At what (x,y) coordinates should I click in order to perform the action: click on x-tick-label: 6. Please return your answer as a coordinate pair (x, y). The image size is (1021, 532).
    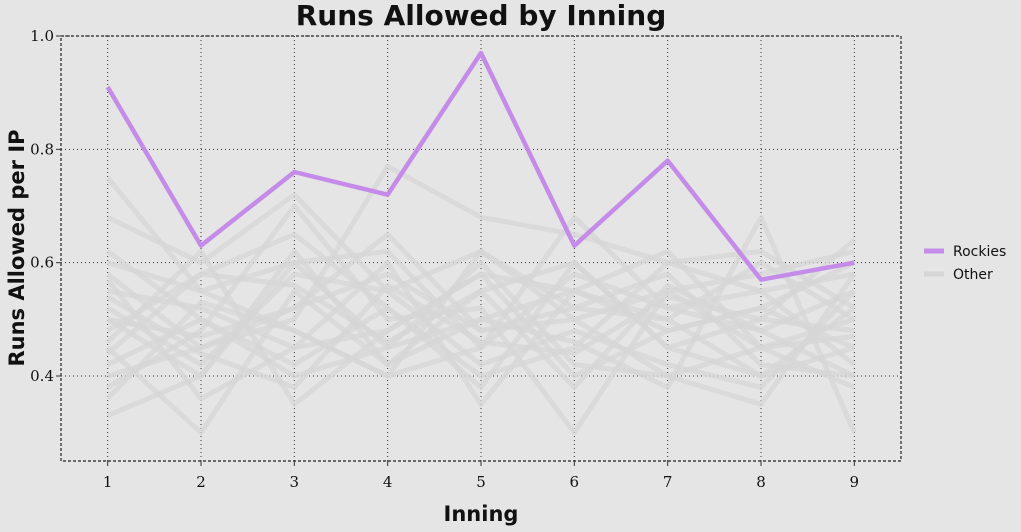
    Looking at the image, I should click on (575, 482).